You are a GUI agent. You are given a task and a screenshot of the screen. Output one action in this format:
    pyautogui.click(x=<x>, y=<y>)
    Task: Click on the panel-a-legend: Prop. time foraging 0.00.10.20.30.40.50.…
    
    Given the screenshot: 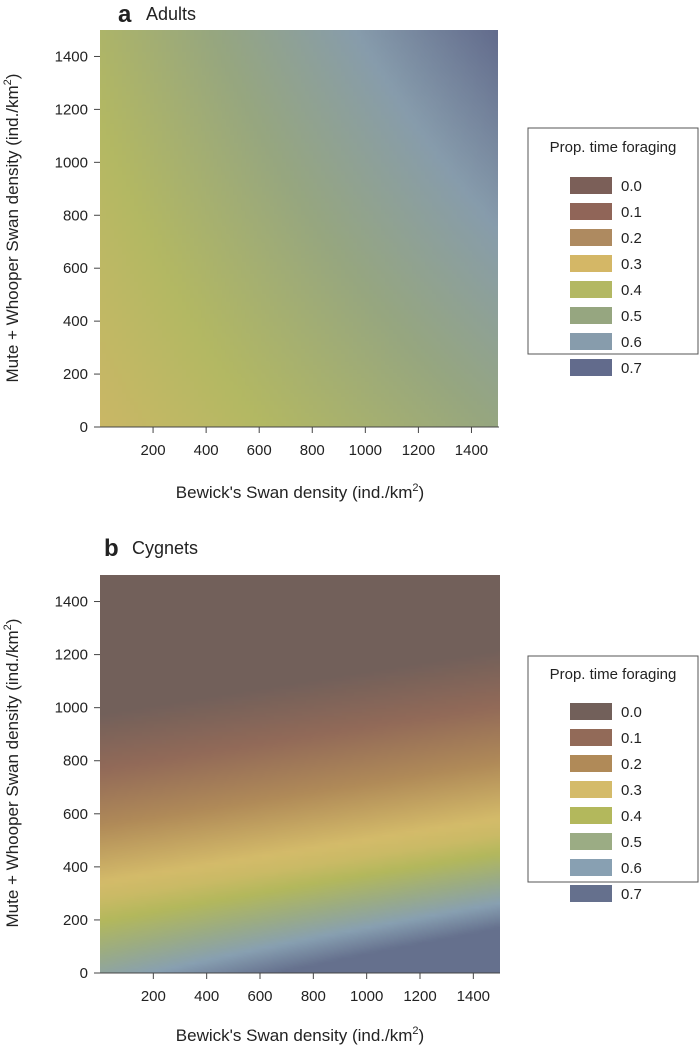 What is the action you would take?
    pyautogui.click(x=613, y=252)
    